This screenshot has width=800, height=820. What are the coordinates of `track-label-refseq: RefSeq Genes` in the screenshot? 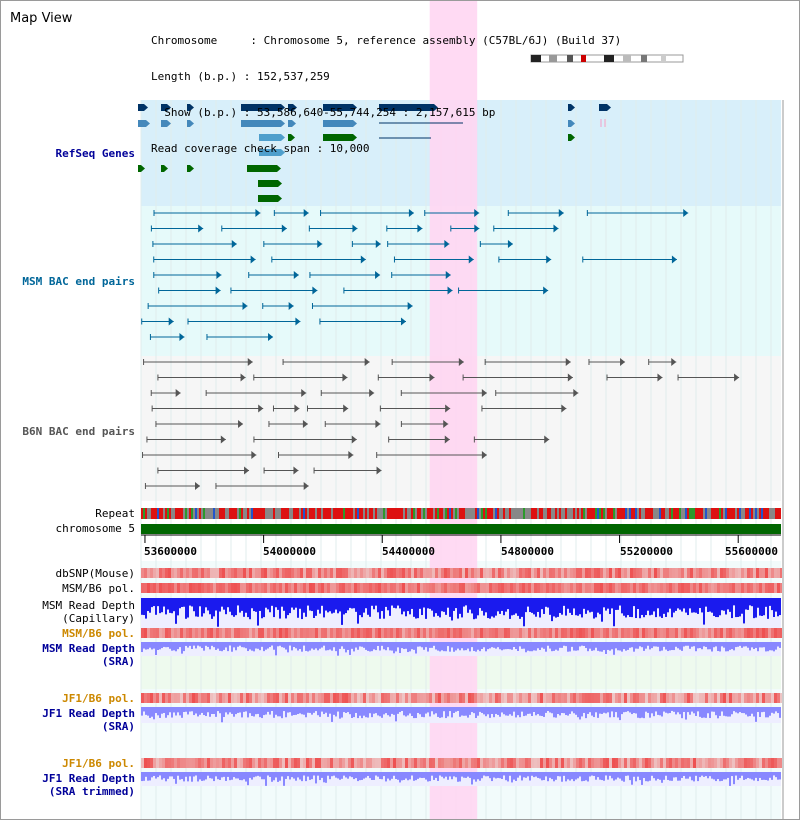 It's located at (95, 153).